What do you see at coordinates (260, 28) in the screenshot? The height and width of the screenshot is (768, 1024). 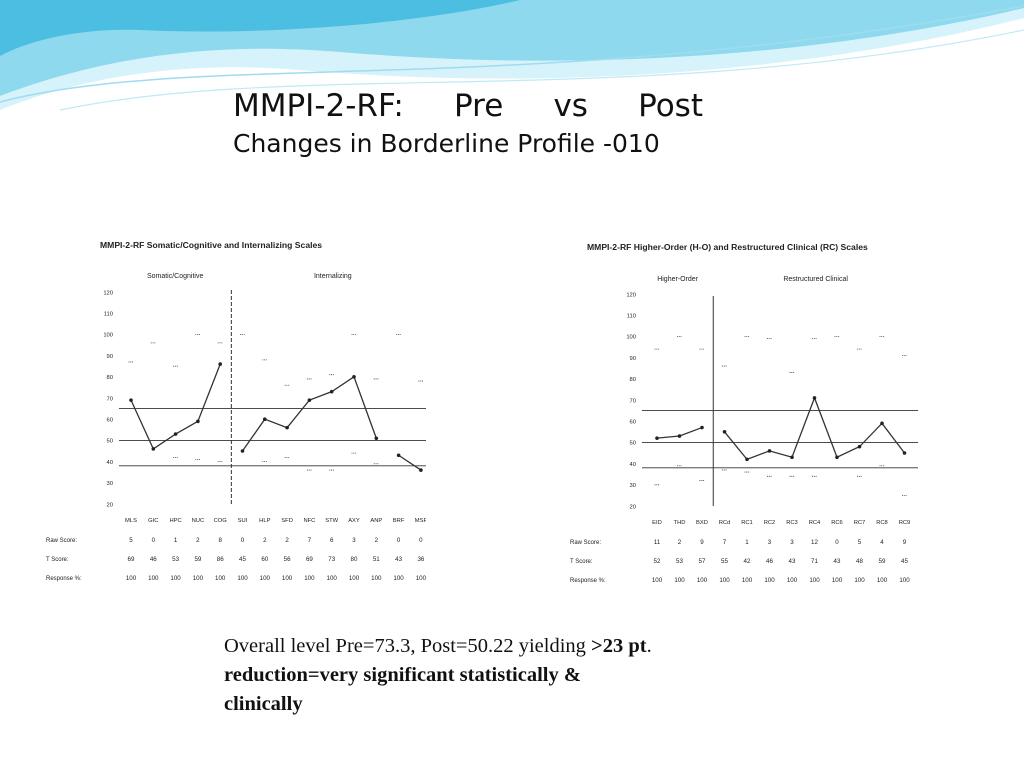 I see `wave-band-dark` at bounding box center [260, 28].